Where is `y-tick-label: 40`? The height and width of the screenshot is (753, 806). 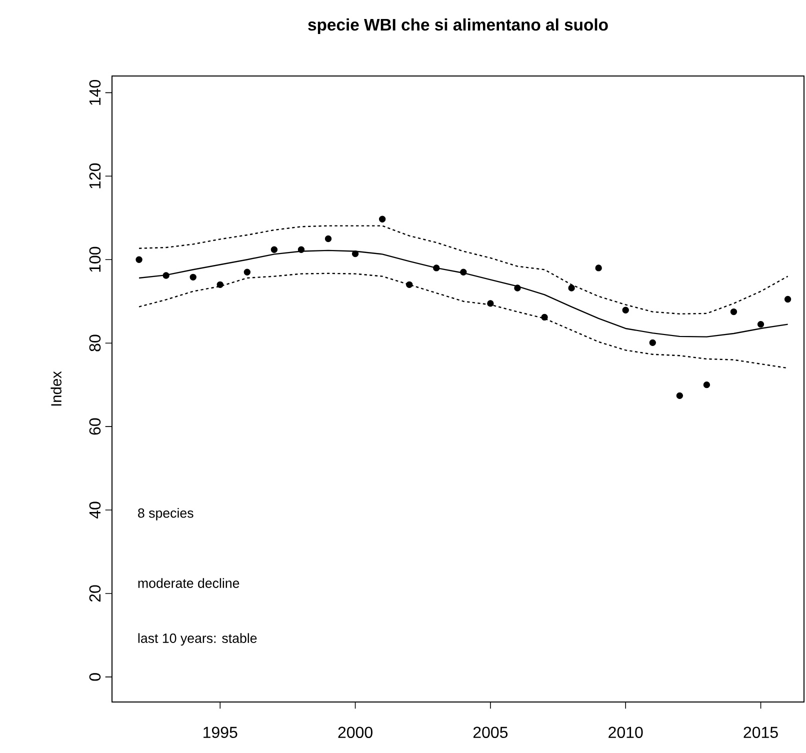 y-tick-label: 40 is located at coordinates (95, 510).